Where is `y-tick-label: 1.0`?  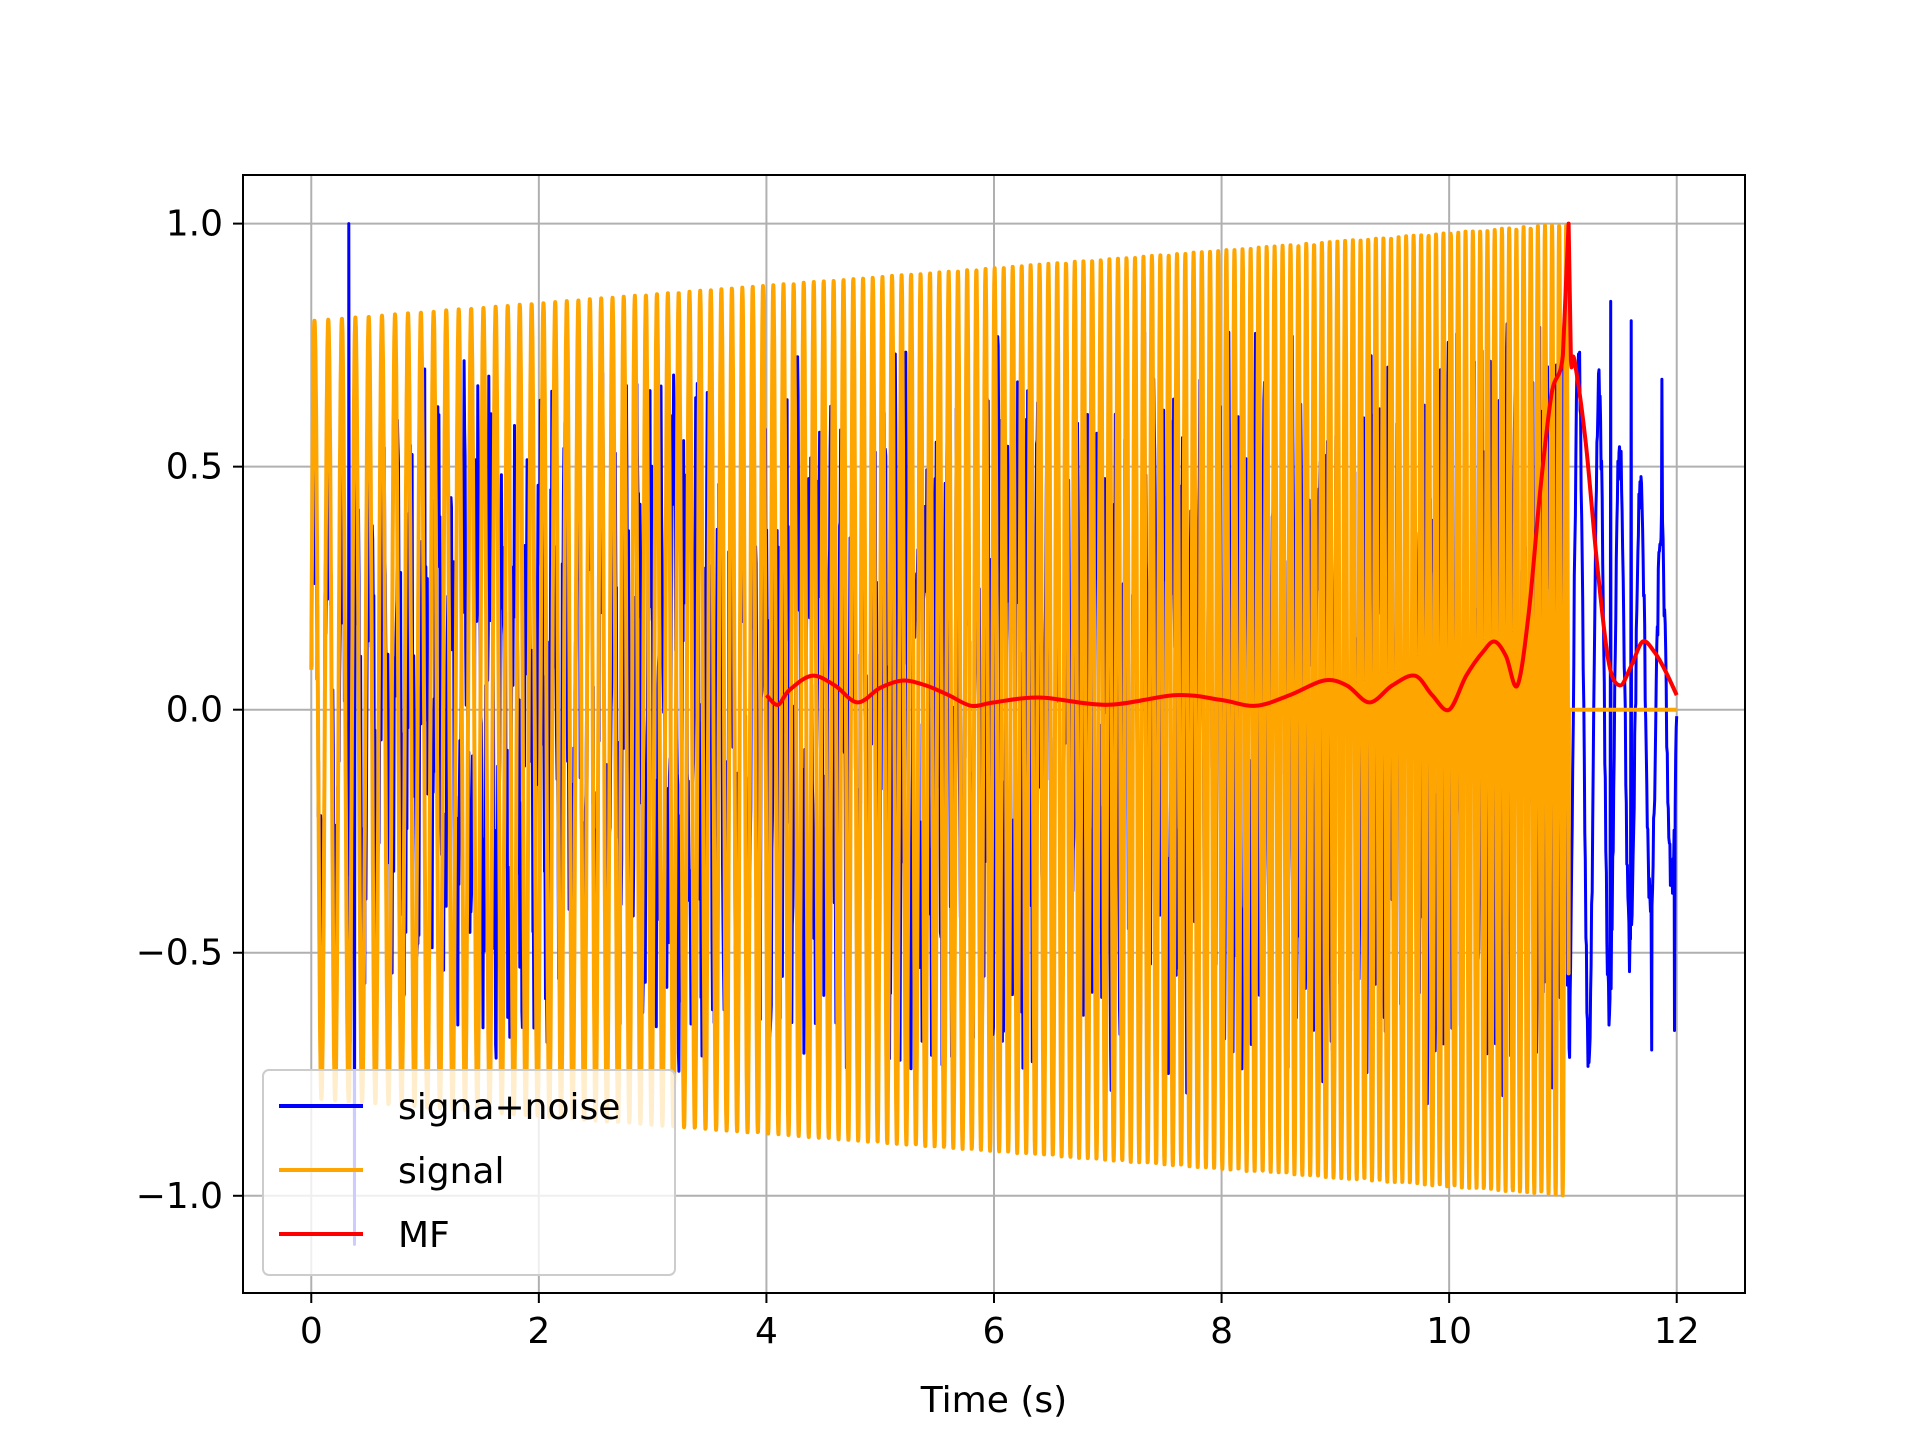 y-tick-label: 1.0 is located at coordinates (194, 224).